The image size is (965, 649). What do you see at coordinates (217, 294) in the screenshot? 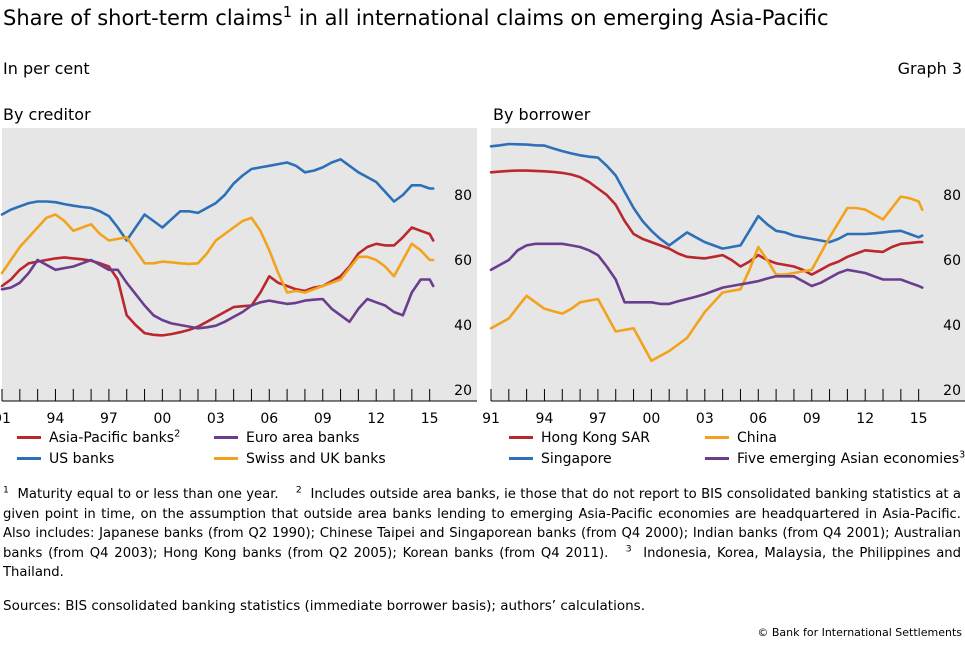
I see `series-line-euro-area-banks` at bounding box center [217, 294].